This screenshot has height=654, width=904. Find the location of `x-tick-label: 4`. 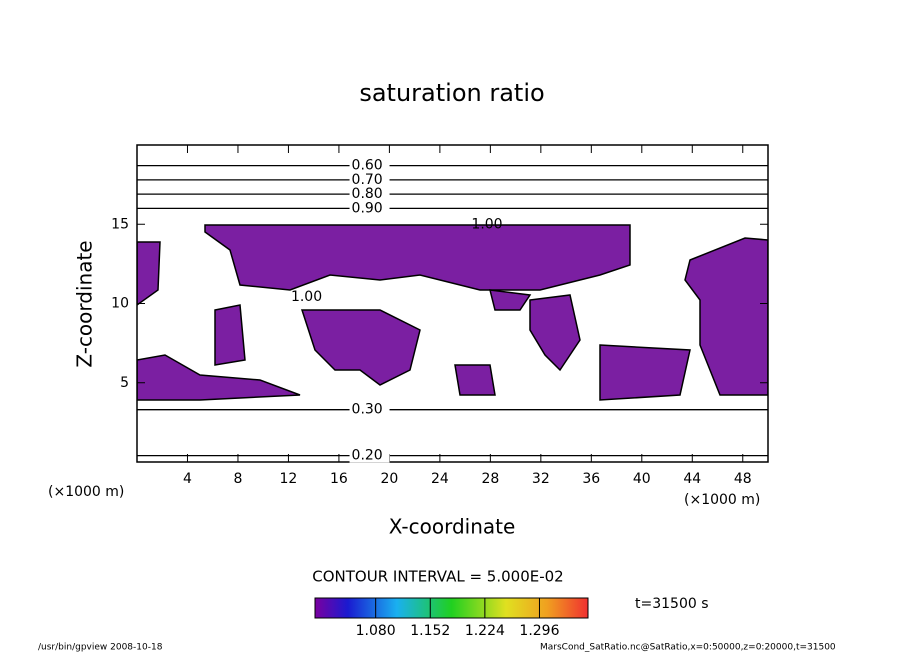

x-tick-label: 4 is located at coordinates (187, 479).